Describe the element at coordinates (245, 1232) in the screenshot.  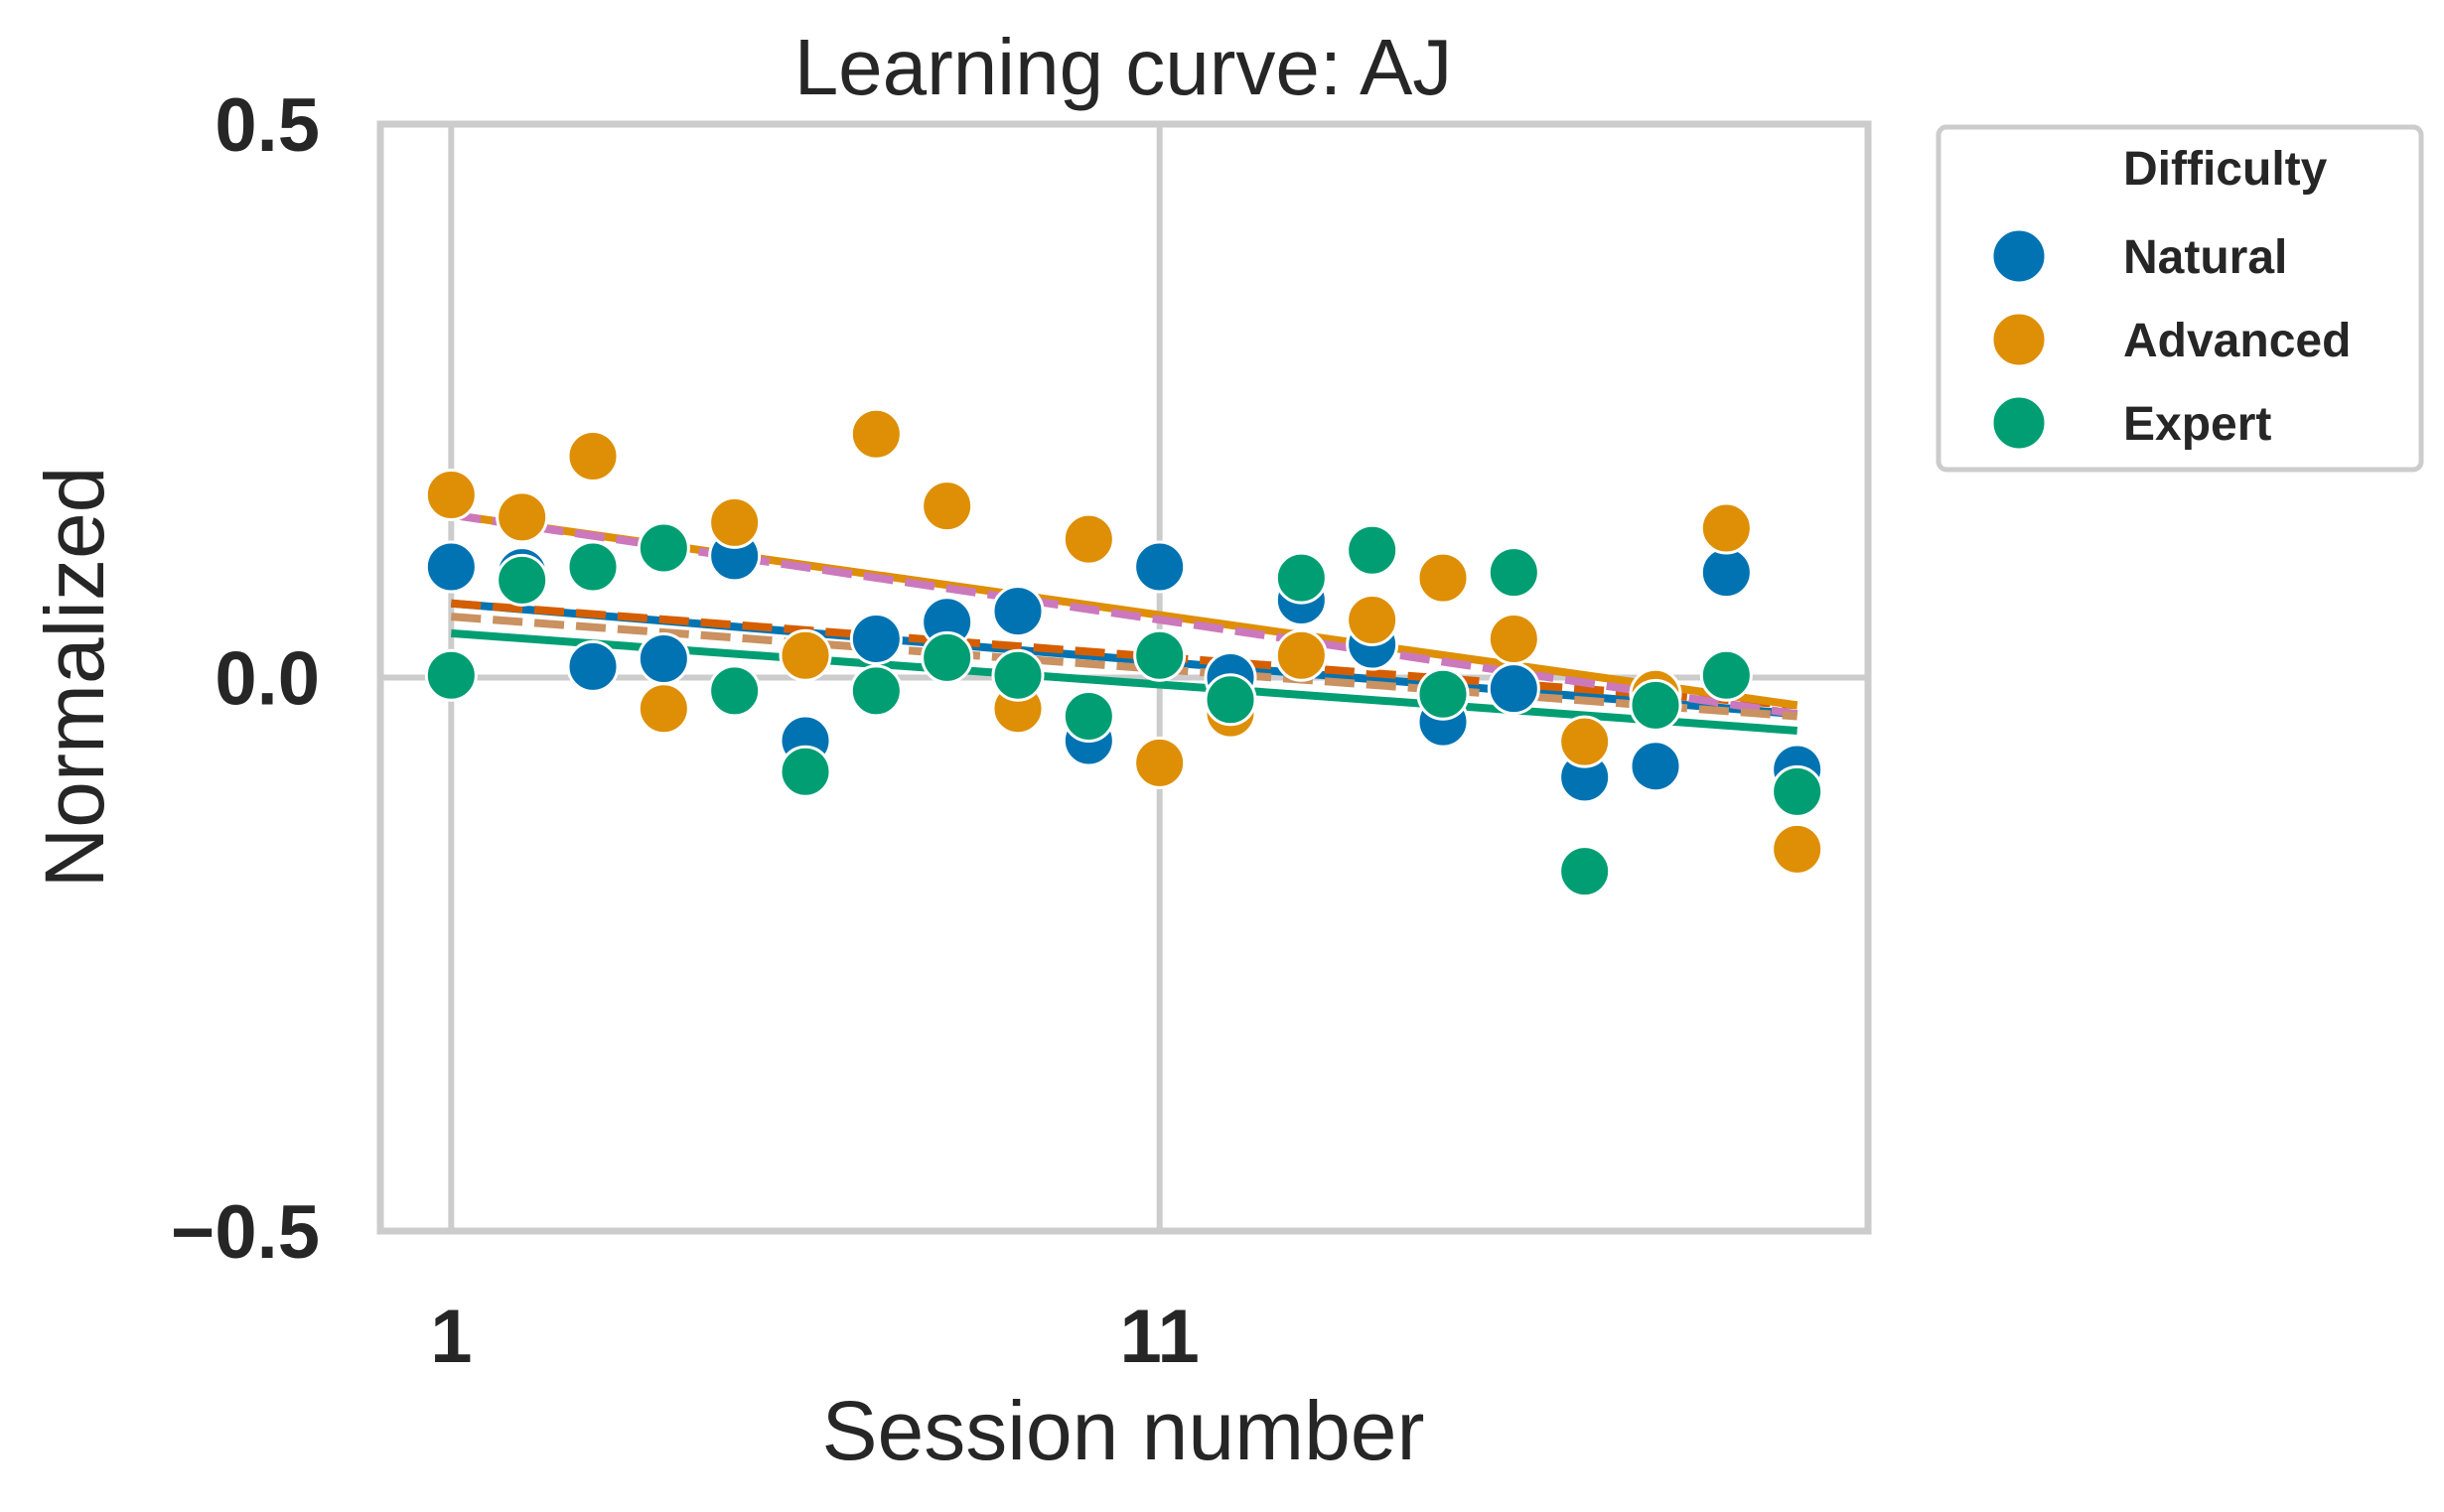
I see `y-tick-label-0: −0.5` at that location.